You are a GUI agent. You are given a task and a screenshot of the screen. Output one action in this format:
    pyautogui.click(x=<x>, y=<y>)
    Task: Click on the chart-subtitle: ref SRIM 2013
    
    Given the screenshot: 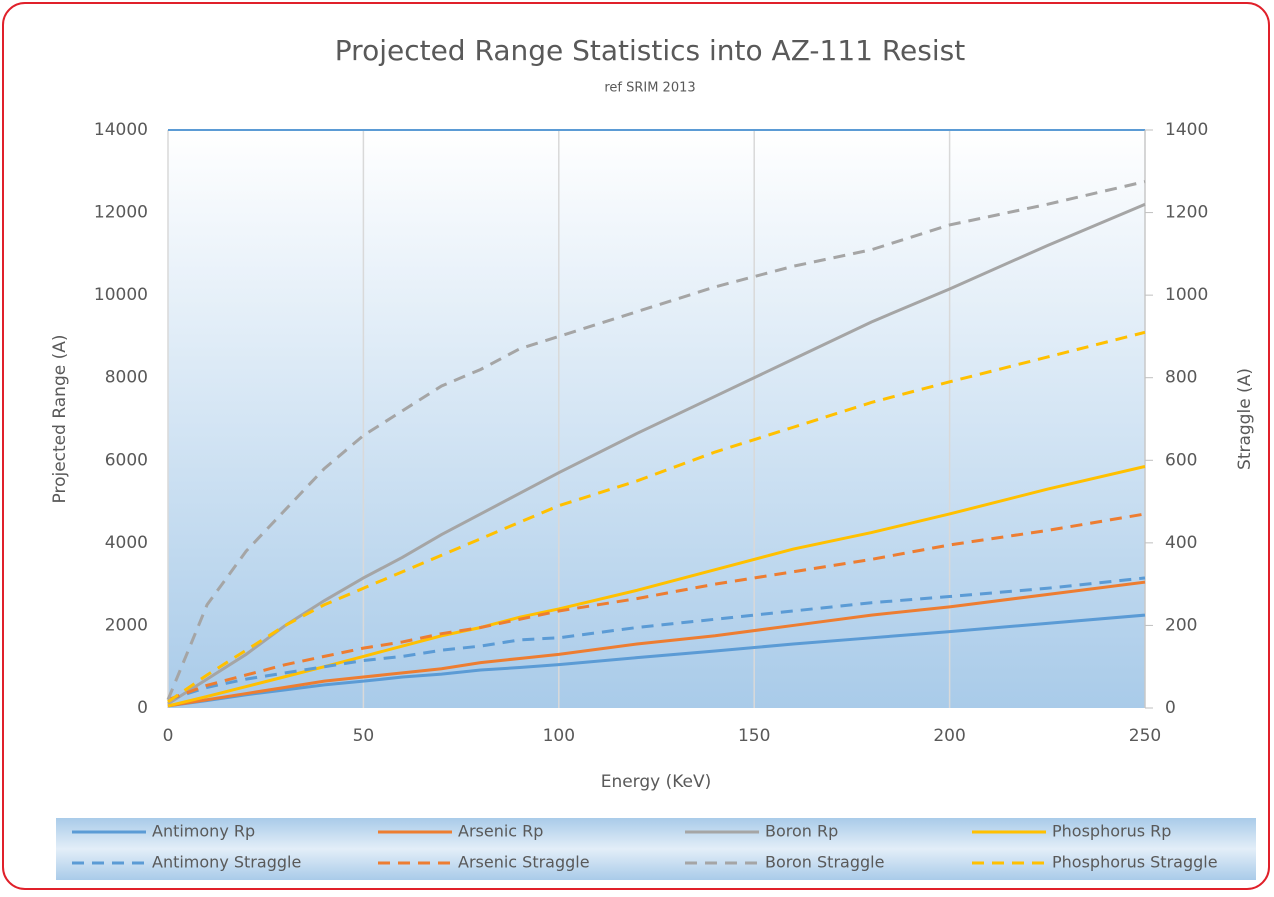 What is the action you would take?
    pyautogui.click(x=649, y=88)
    